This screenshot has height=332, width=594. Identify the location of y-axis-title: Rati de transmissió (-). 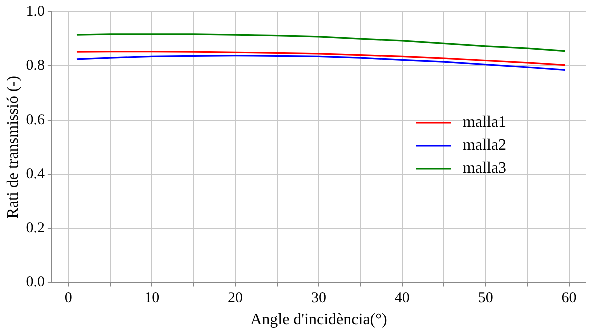
(13, 147).